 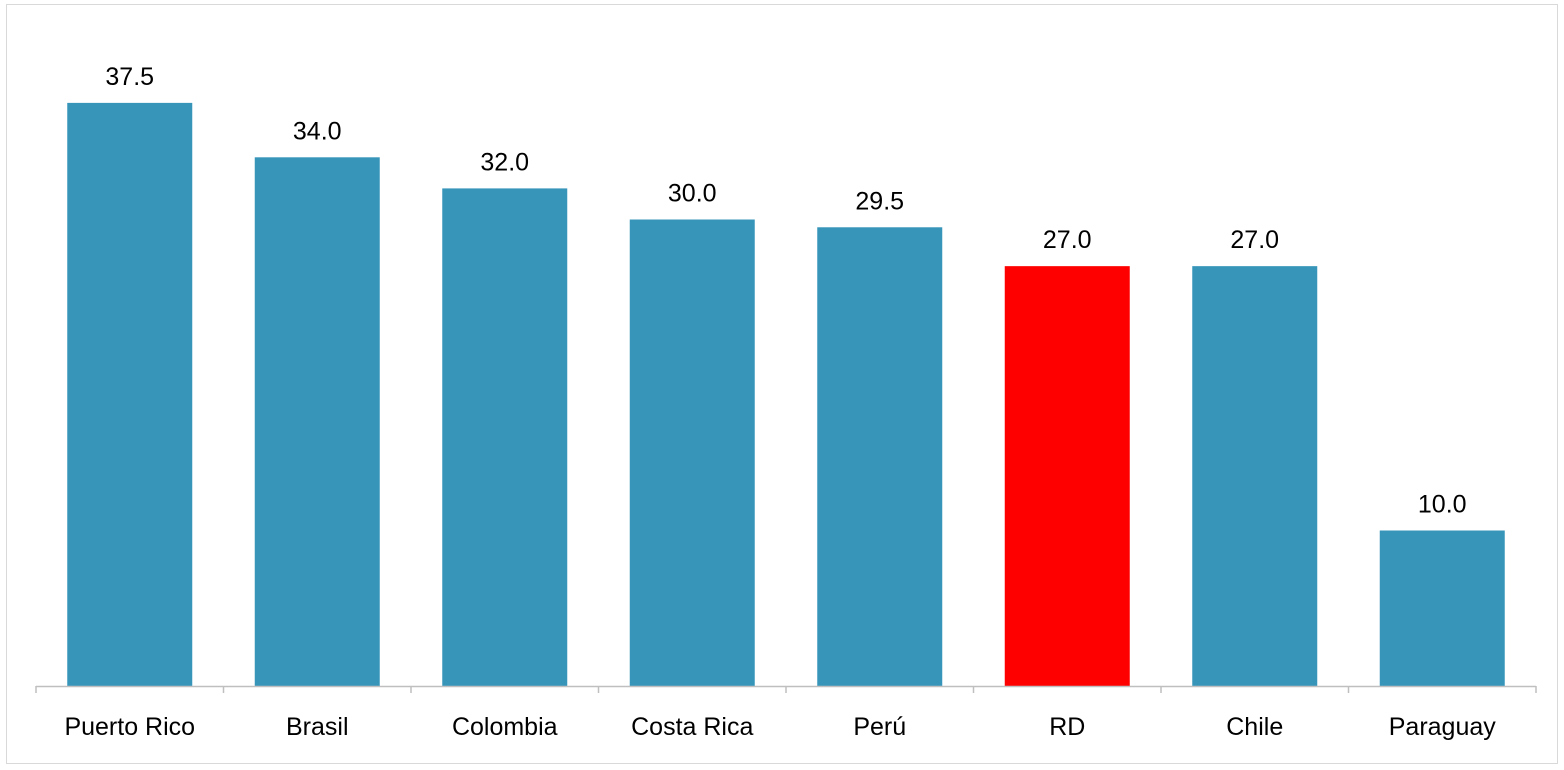 I want to click on bar-colombia, so click(x=505, y=437).